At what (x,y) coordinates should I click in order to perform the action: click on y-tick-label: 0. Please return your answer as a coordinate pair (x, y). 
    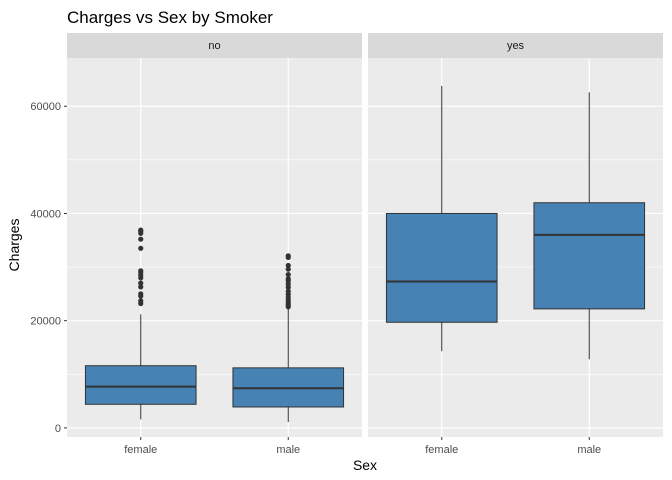
    Looking at the image, I should click on (58, 429).